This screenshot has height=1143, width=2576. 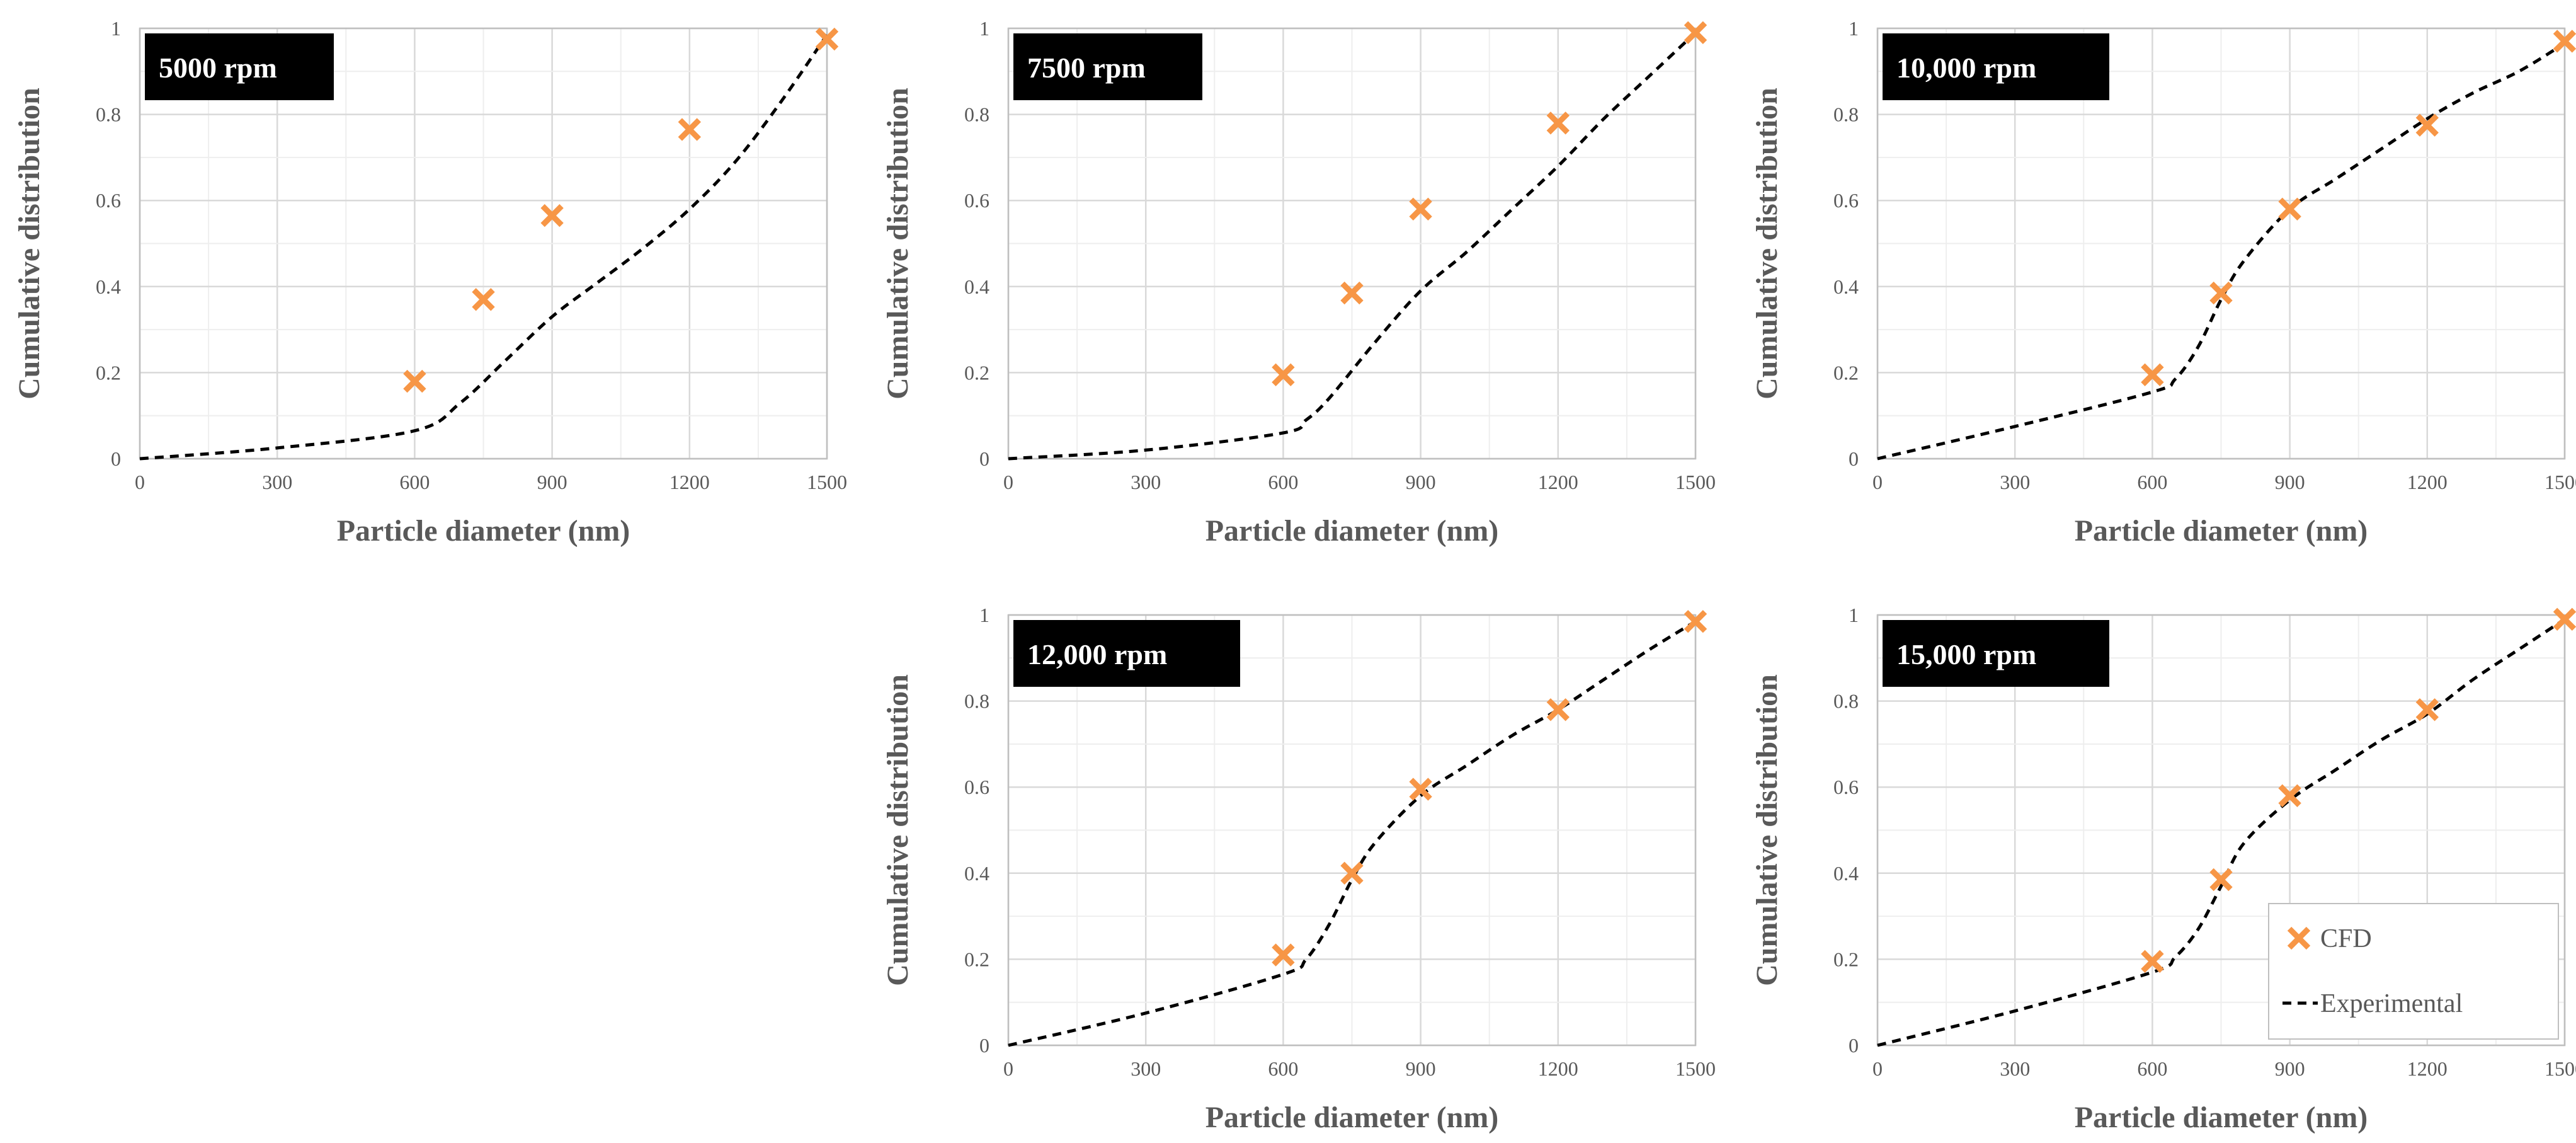 I want to click on legend-cfd-marker-icon, so click(x=2299, y=938).